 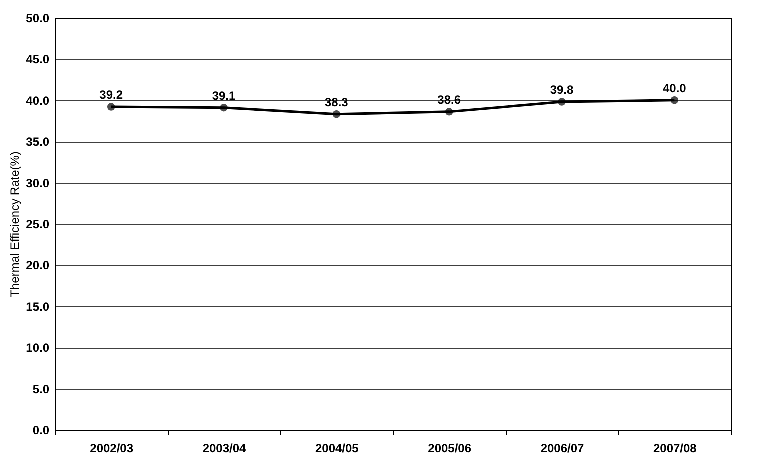 What do you see at coordinates (38, 142) in the screenshot?
I see `y-tick-label: 35.0` at bounding box center [38, 142].